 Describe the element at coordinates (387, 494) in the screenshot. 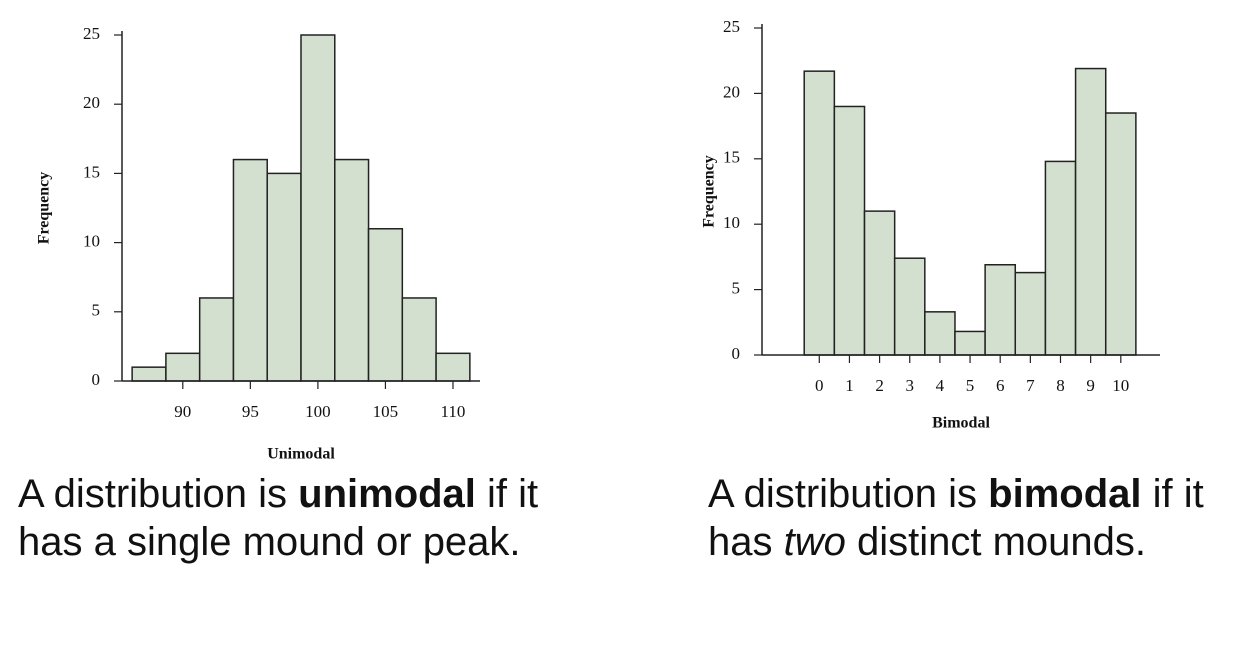

I see `caption-bold: unimodal` at that location.